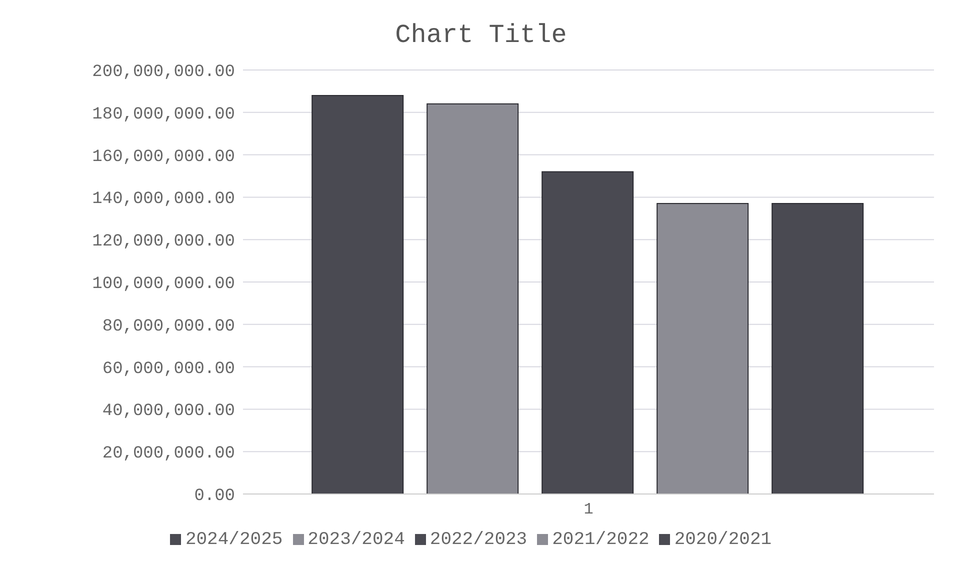  I want to click on y-tick-label: 60,000,000.00, so click(168, 369).